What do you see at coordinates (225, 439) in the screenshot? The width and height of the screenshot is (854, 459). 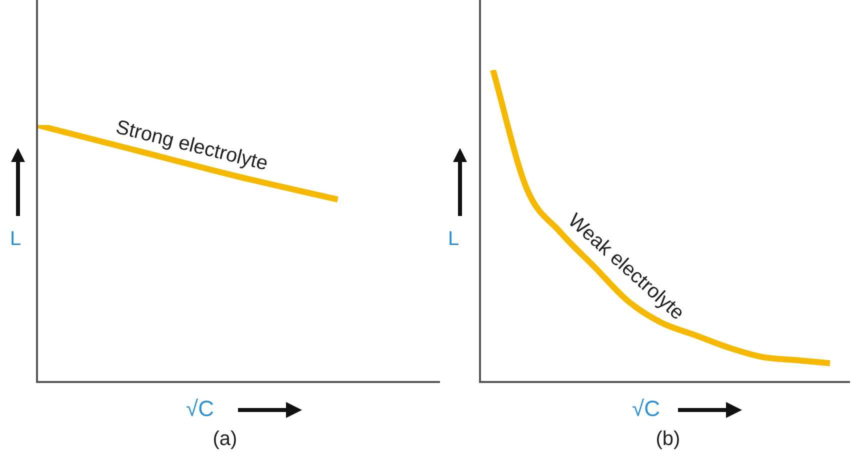 I see `text: (a)` at bounding box center [225, 439].